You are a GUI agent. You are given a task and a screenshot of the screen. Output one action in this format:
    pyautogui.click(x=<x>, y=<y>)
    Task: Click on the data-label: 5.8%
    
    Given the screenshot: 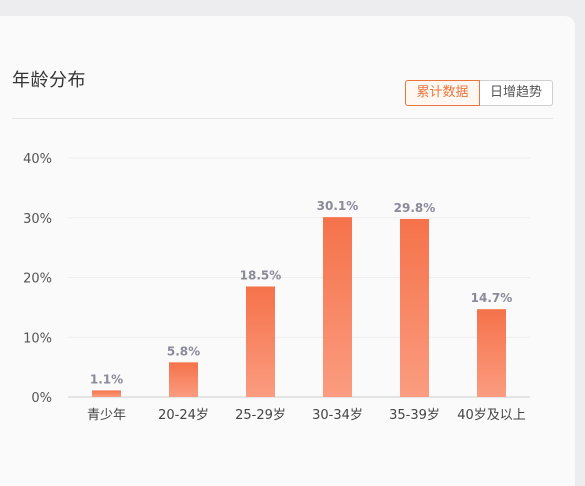 What is the action you would take?
    pyautogui.click(x=183, y=351)
    